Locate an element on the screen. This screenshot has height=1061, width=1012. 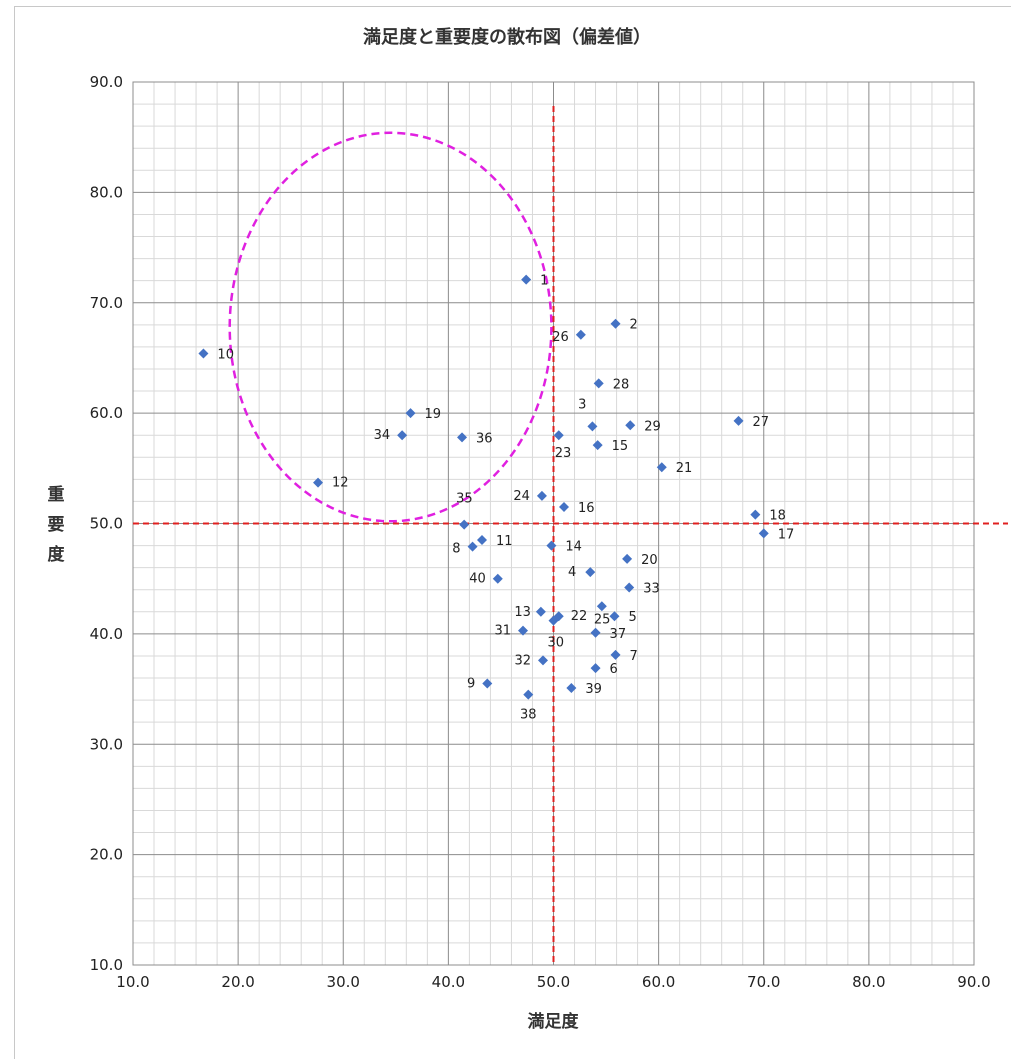
data-point-label: 7 is located at coordinates (634, 656).